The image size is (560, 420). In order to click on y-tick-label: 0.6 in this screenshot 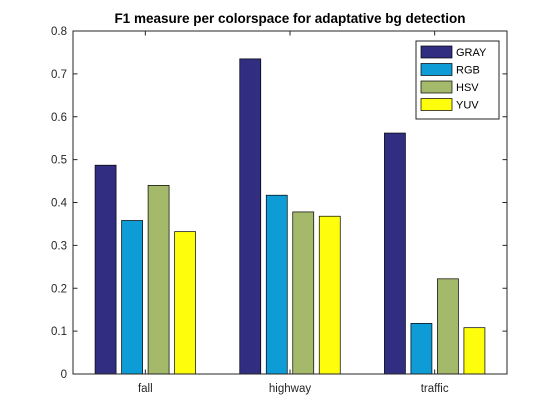, I will do `click(59, 118)`.